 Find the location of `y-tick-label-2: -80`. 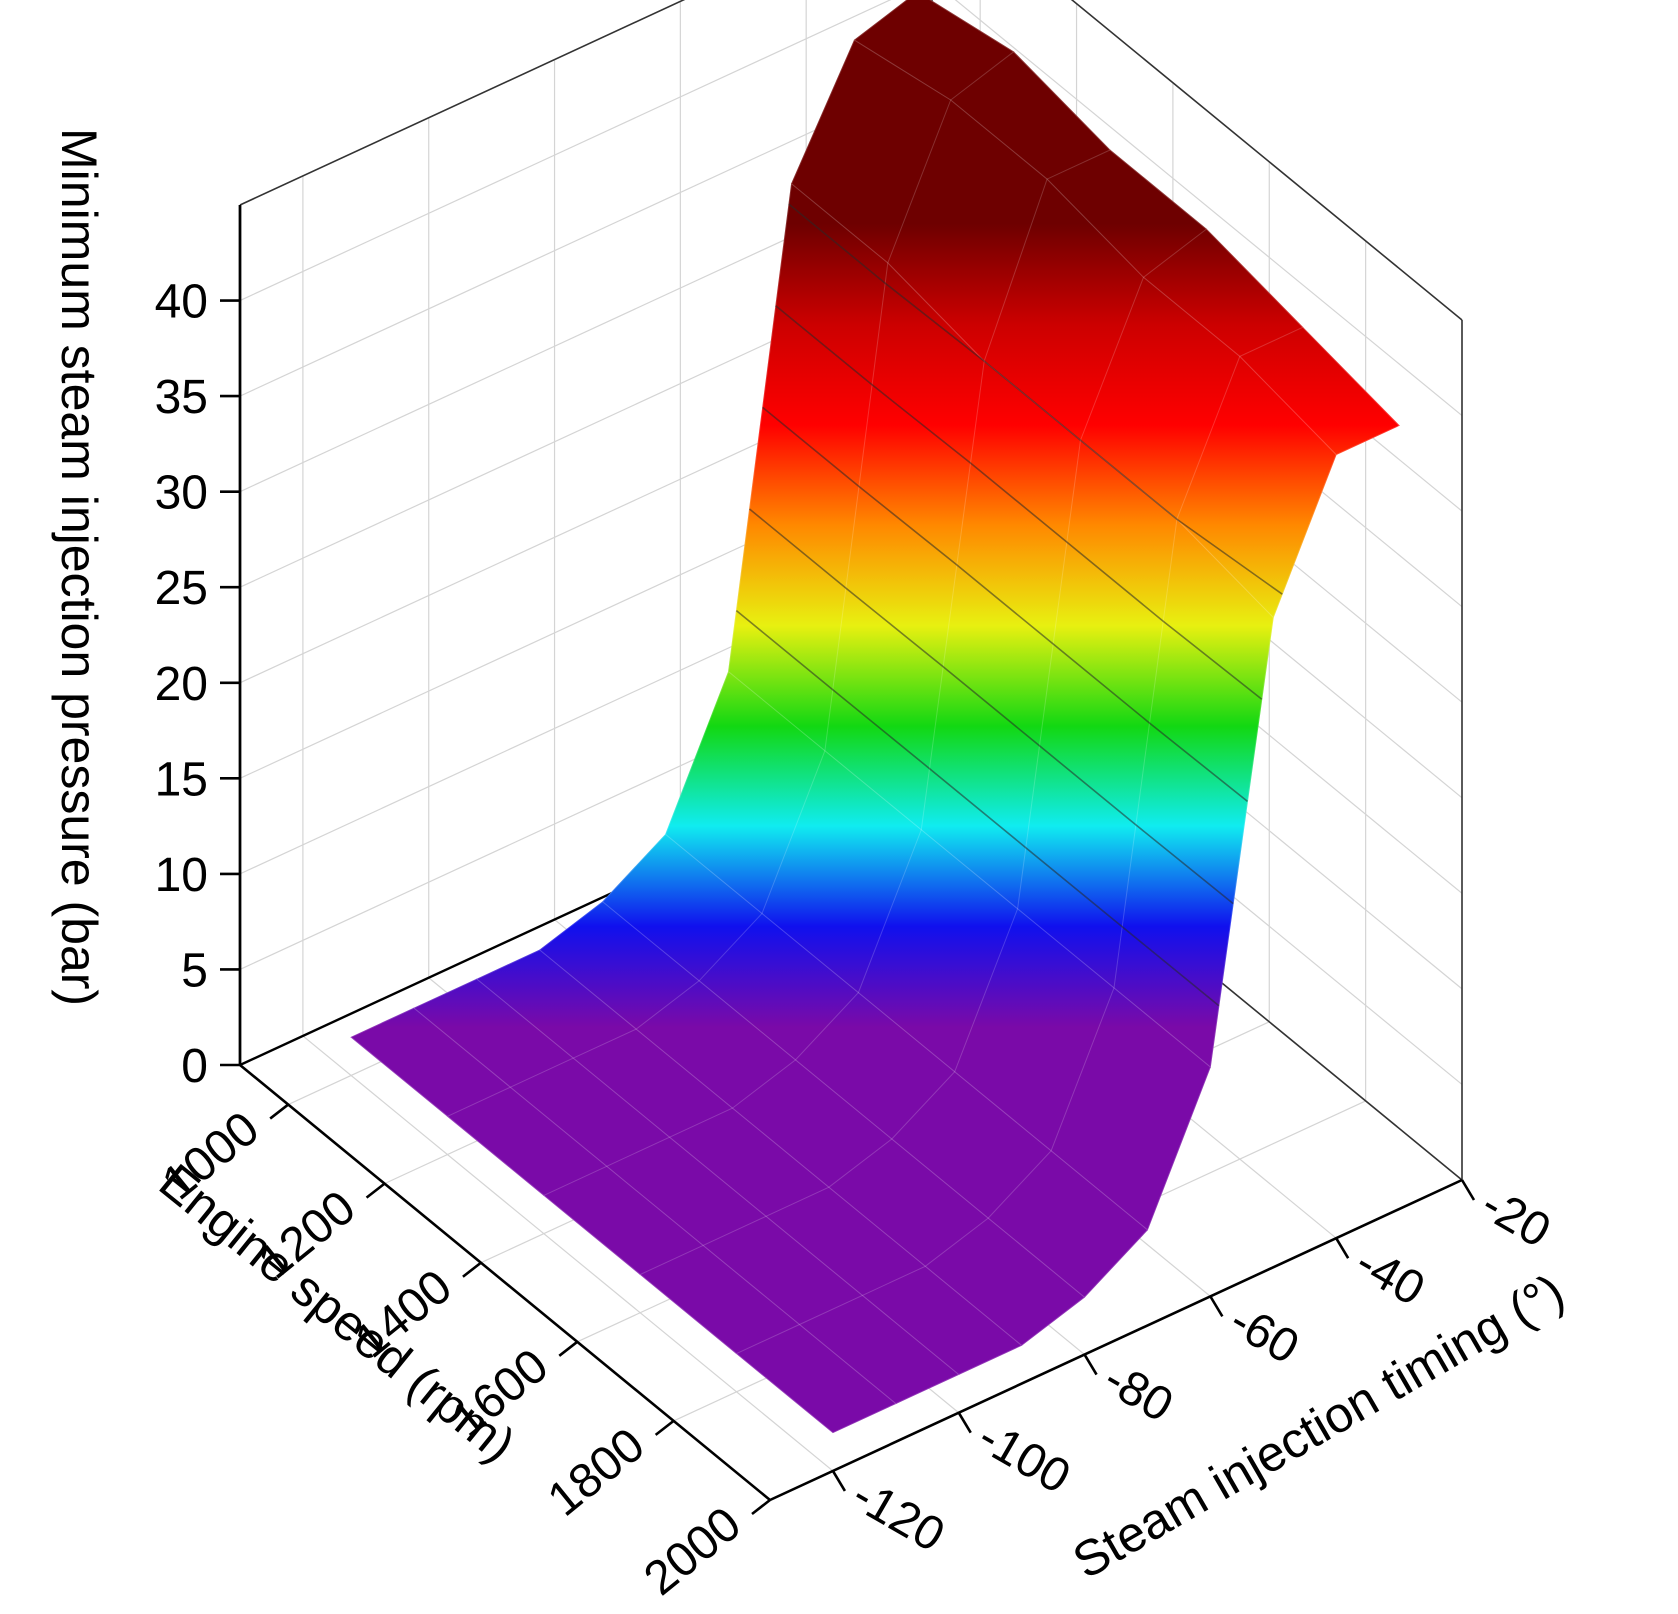

y-tick-label-2: -80 is located at coordinates (1138, 1392).